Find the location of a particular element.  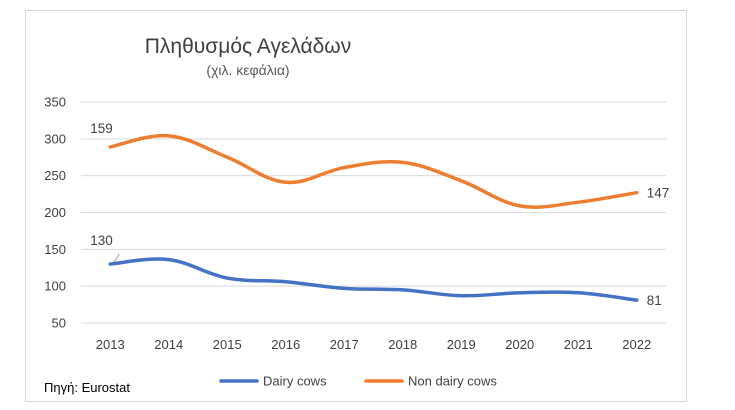

x-tick-label: 2021 is located at coordinates (578, 344).